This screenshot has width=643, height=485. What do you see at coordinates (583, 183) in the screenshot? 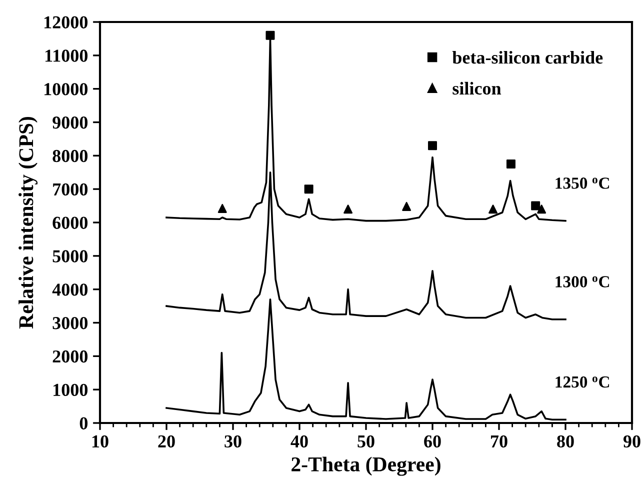
I see `annotation: 1350 $^{o}$C` at bounding box center [583, 183].